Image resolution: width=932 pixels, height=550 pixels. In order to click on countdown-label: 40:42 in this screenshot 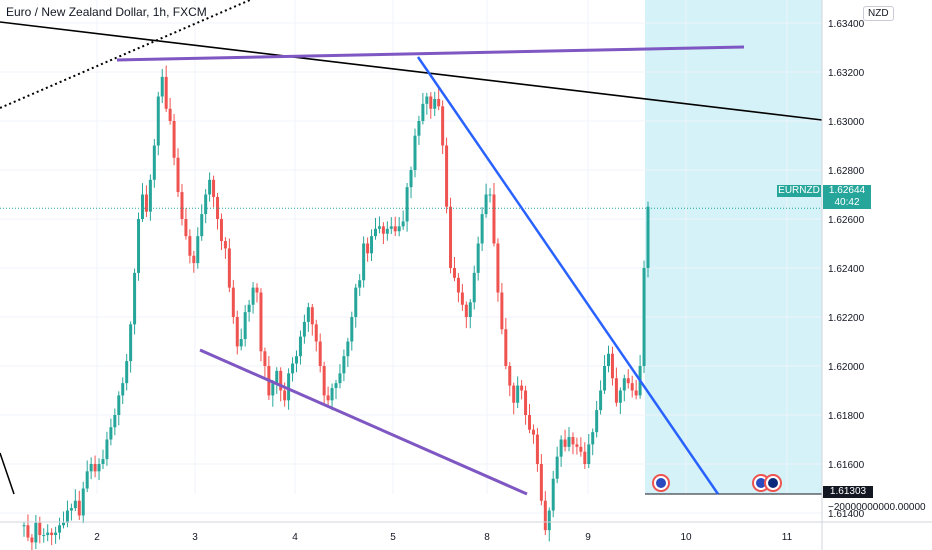, I will do `click(847, 202)`.